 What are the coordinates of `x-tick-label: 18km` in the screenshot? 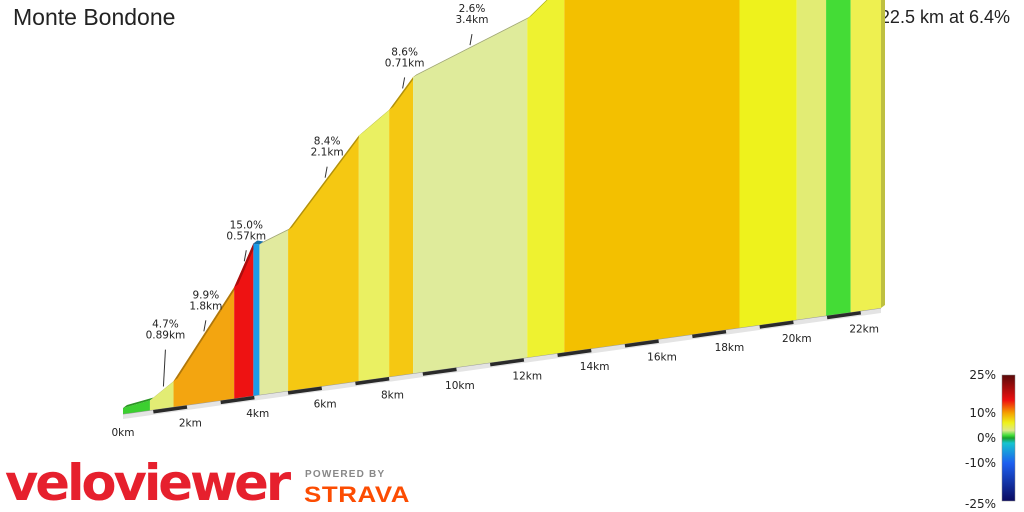 It's located at (730, 348).